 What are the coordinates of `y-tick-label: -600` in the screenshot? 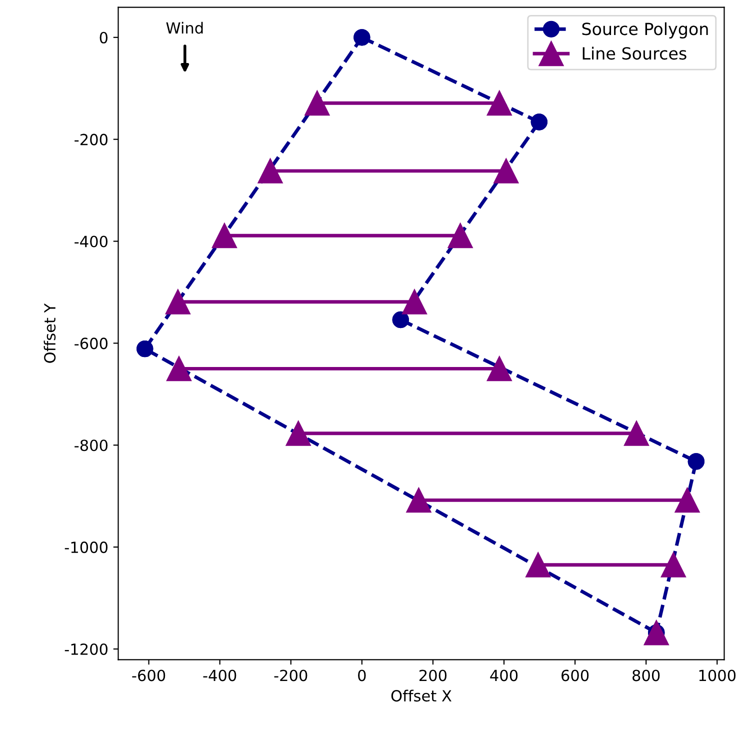 It's located at (91, 344).